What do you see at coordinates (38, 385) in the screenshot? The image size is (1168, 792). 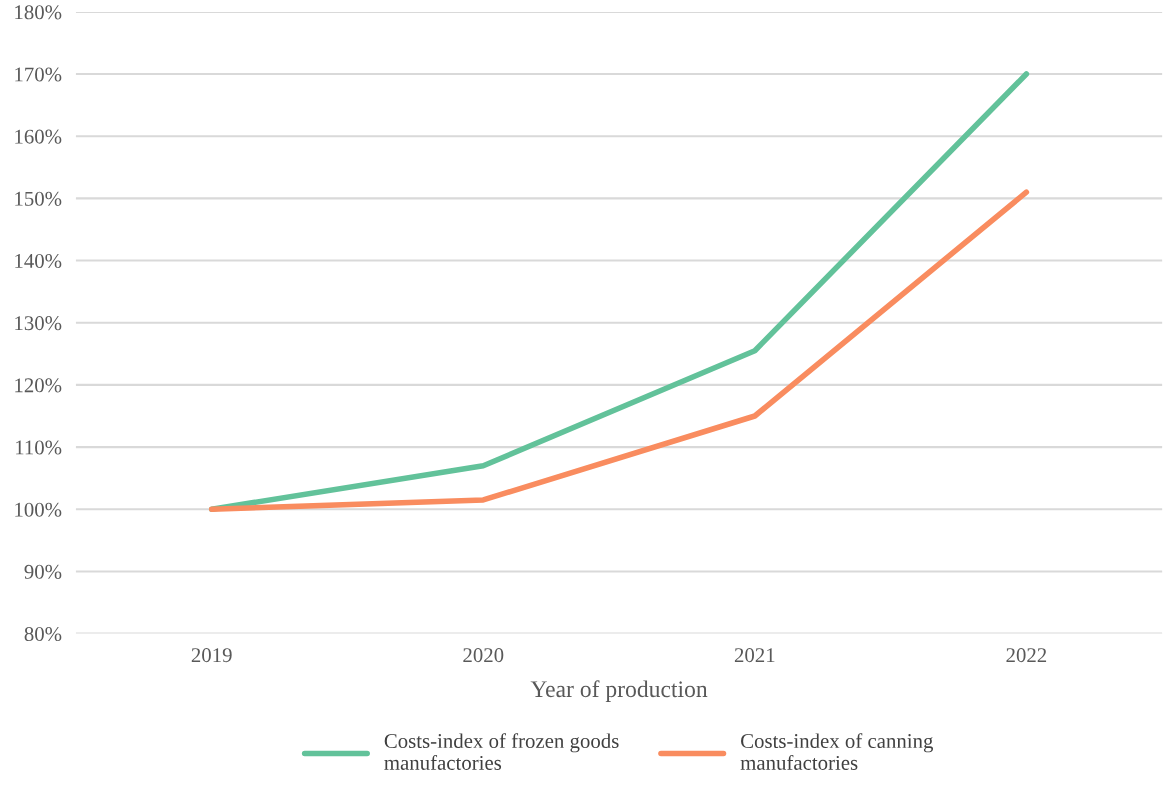 I see `y-tick-label: 120%` at bounding box center [38, 385].